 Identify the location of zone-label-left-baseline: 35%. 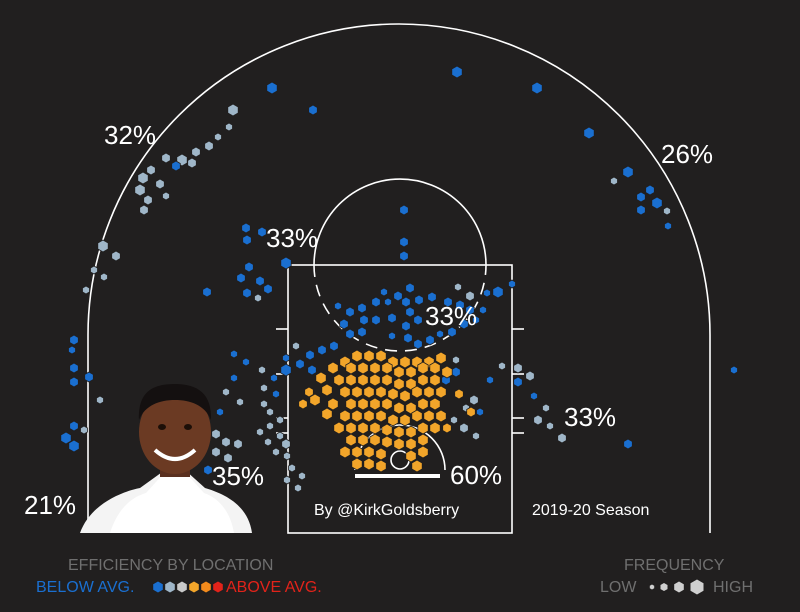
(238, 476).